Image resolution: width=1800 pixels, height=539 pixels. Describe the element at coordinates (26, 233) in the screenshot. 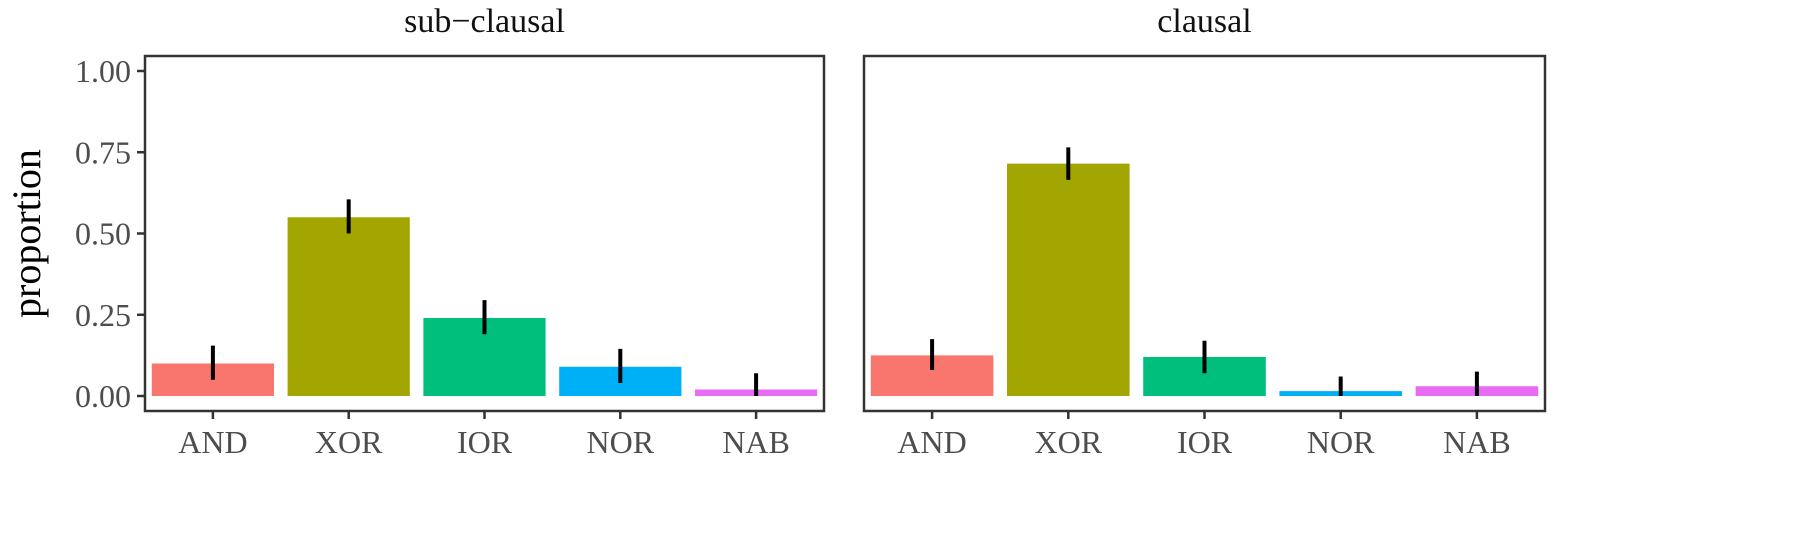

I see `y-axis-title: proportion` at that location.